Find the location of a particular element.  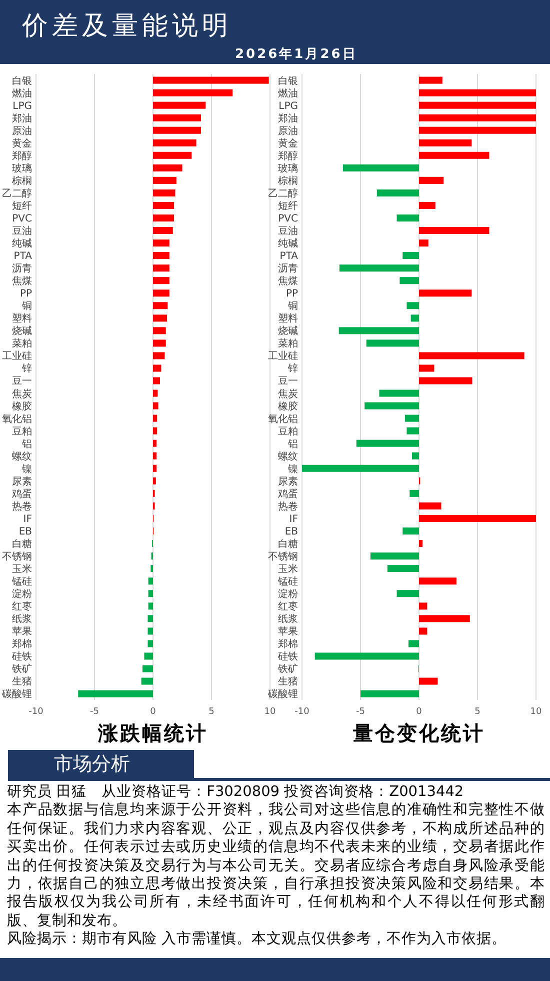

y-tick-label: 白糖 is located at coordinates (288, 544).